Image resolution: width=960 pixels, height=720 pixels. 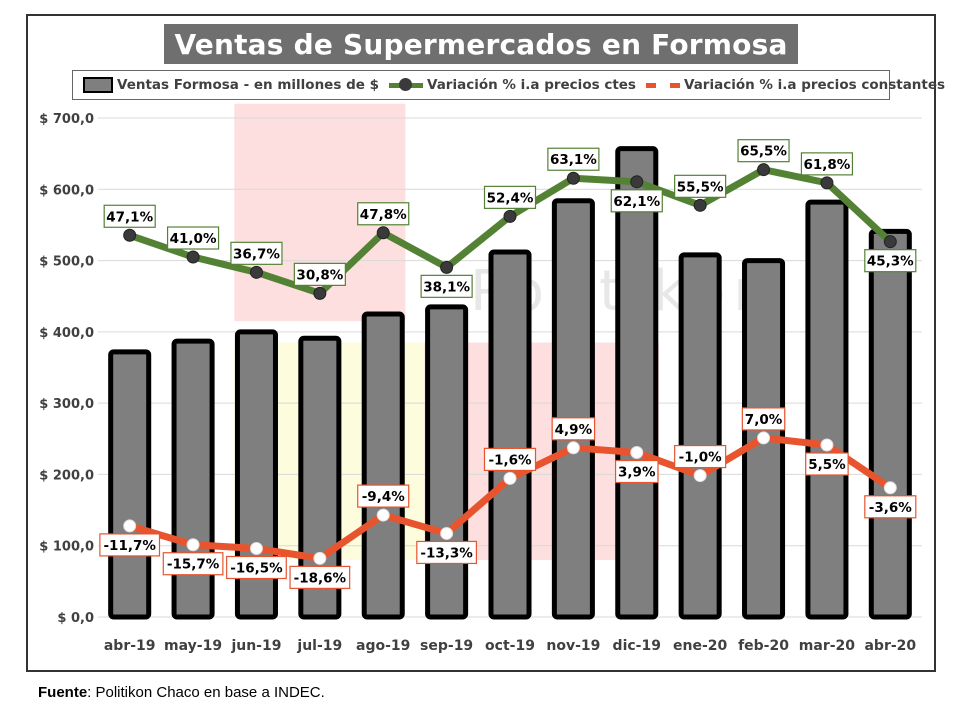 I want to click on data-label-constantes-ago-19: -9,4%, so click(x=384, y=497).